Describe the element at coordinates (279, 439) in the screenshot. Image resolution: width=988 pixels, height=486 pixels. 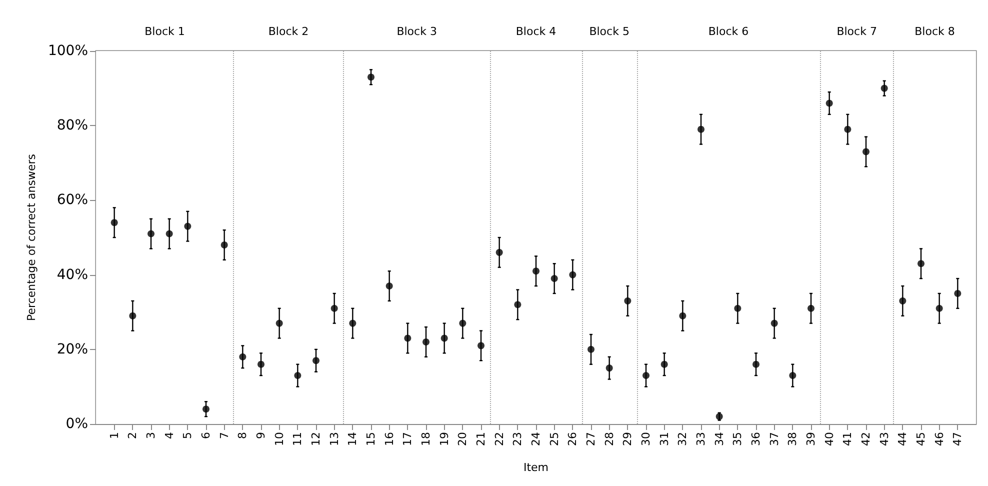
I see `x-tick-label: 10` at that location.